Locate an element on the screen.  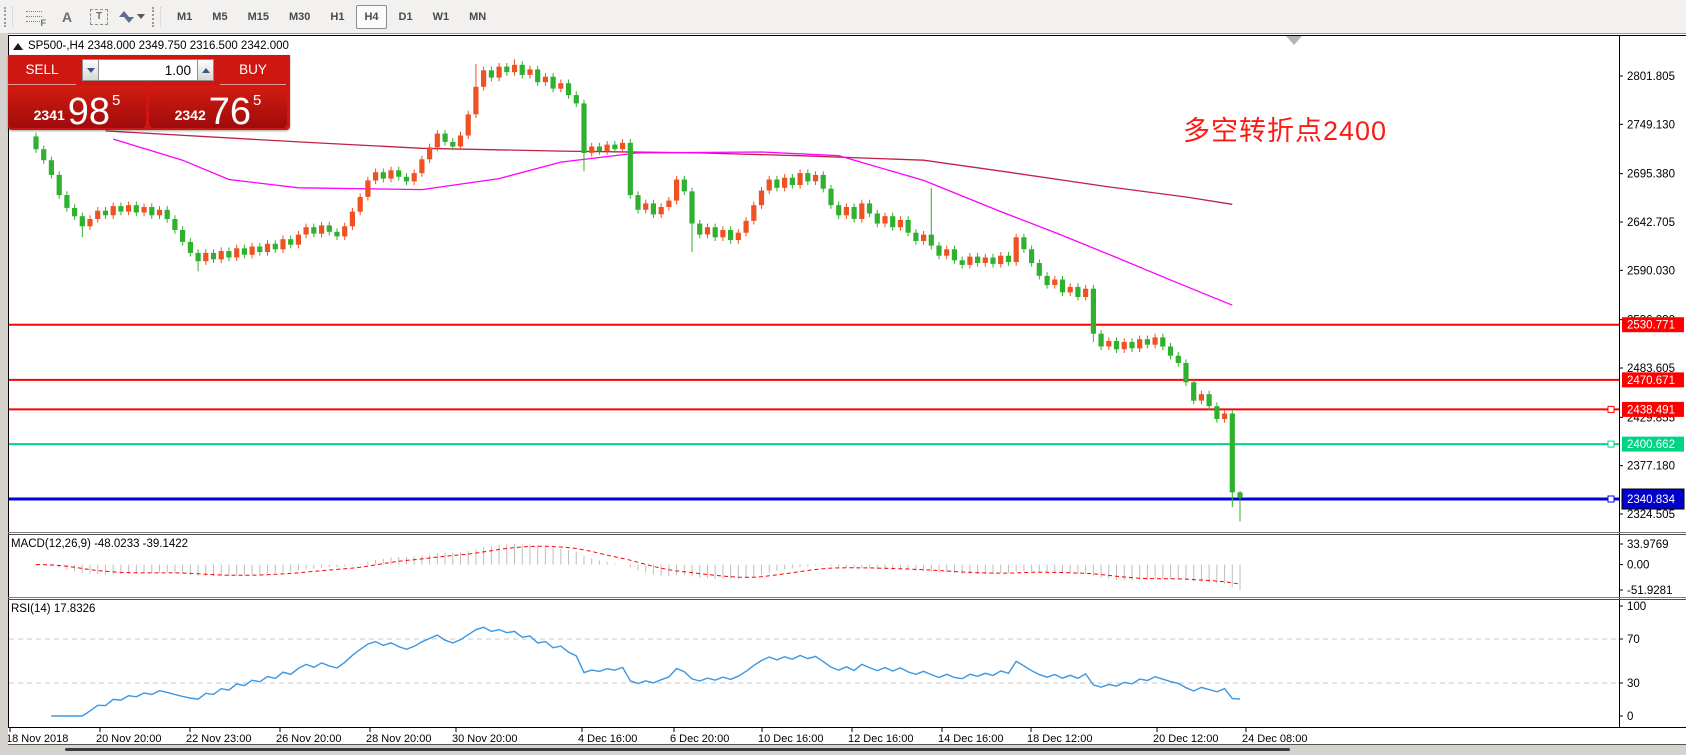
timeframe-D1: D1 is located at coordinates (405, 16).